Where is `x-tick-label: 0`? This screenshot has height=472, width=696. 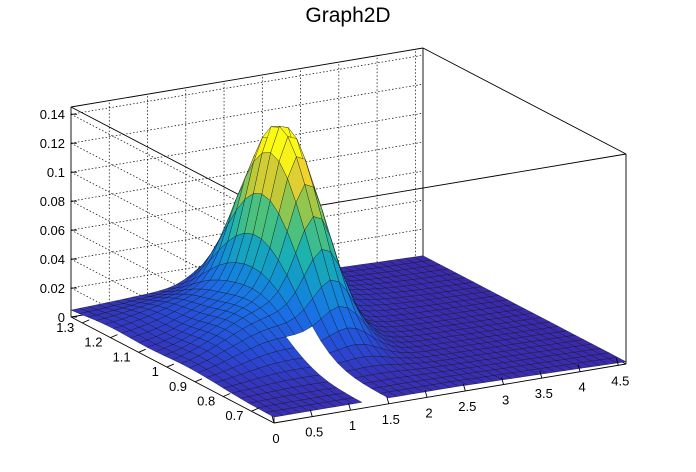
x-tick-label: 0 is located at coordinates (275, 438).